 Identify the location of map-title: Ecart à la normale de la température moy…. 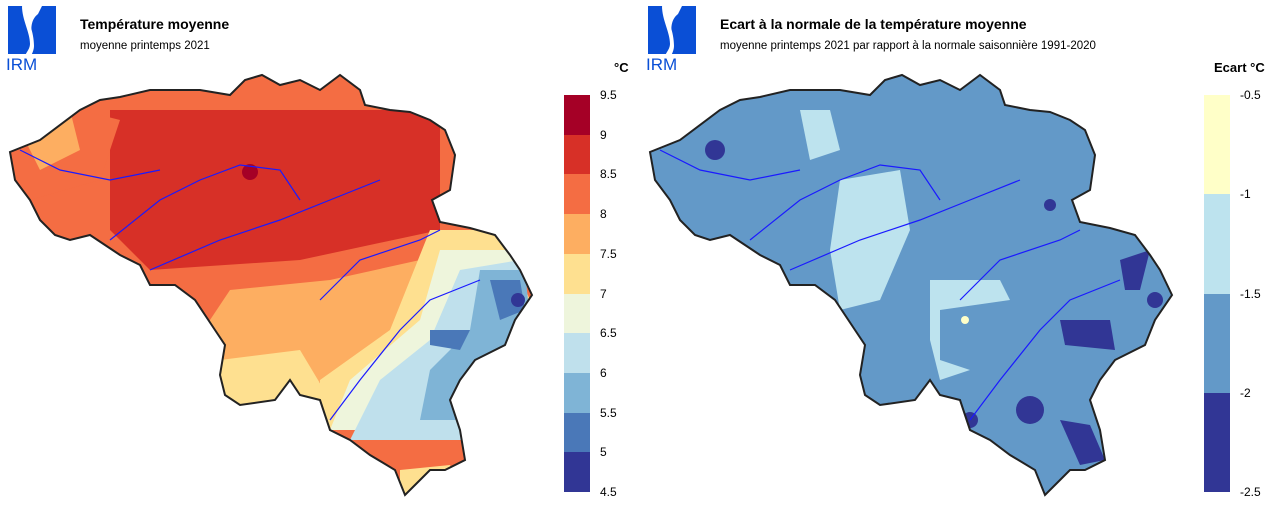
(873, 24).